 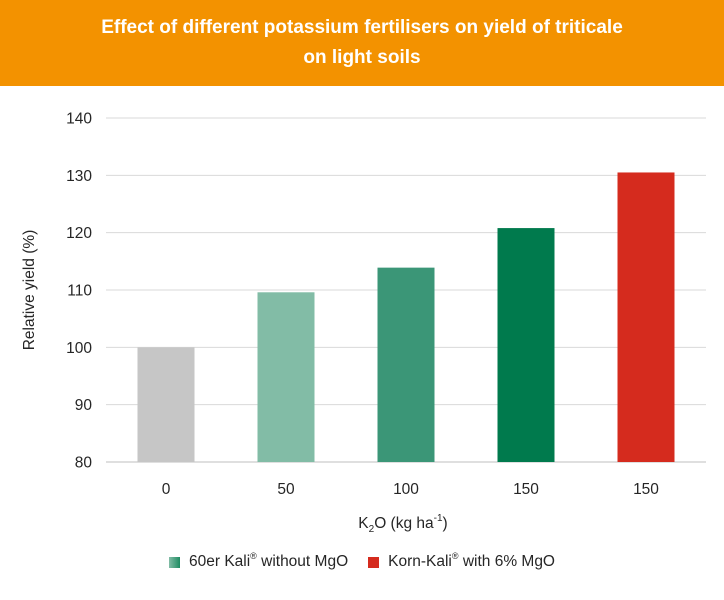 What do you see at coordinates (79, 348) in the screenshot?
I see `y-tick-label-100: 100` at bounding box center [79, 348].